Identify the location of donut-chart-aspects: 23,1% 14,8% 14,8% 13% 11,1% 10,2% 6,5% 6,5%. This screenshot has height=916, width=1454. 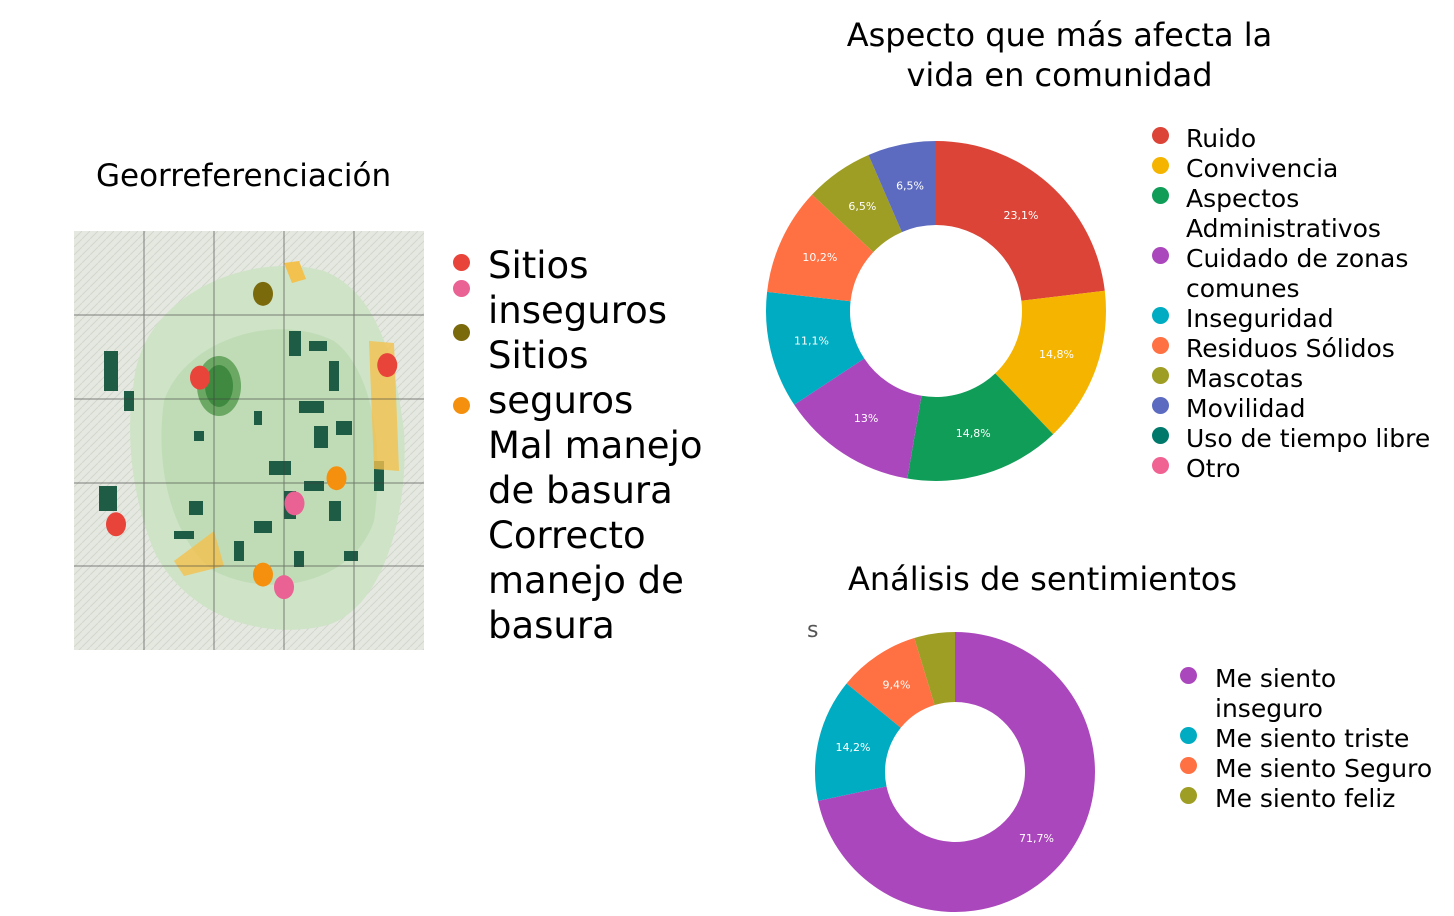
(936, 315).